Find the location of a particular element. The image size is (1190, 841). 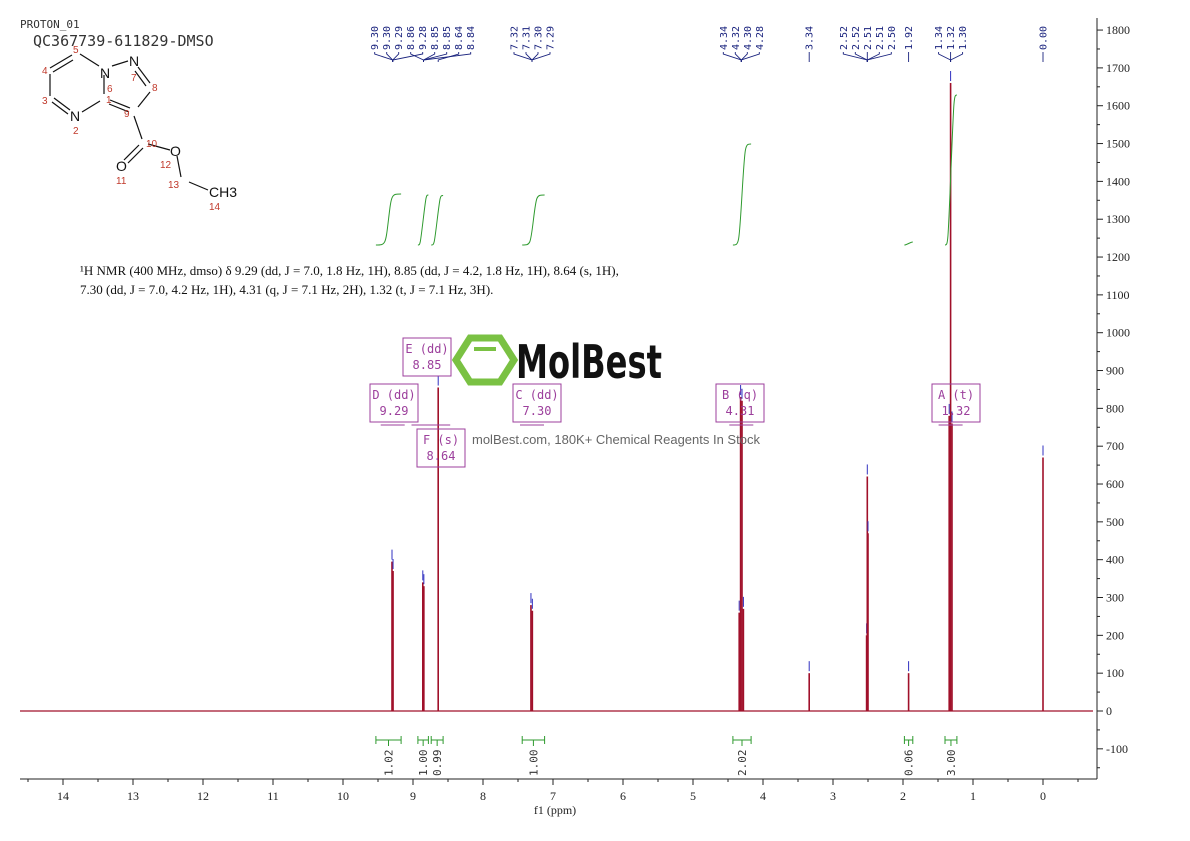

integral-value: 0.99 is located at coordinates (437, 763).